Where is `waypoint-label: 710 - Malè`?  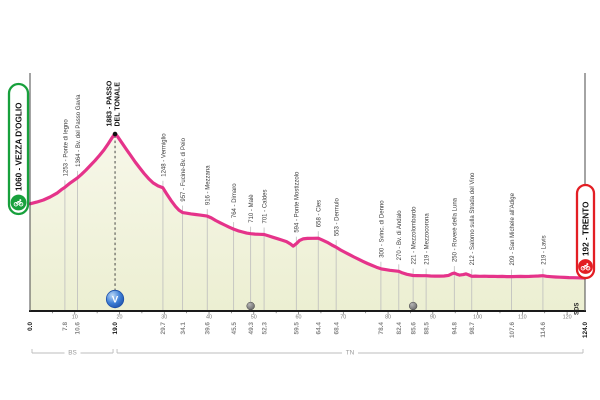 waypoint-label: 710 - Malè is located at coordinates (252, 208).